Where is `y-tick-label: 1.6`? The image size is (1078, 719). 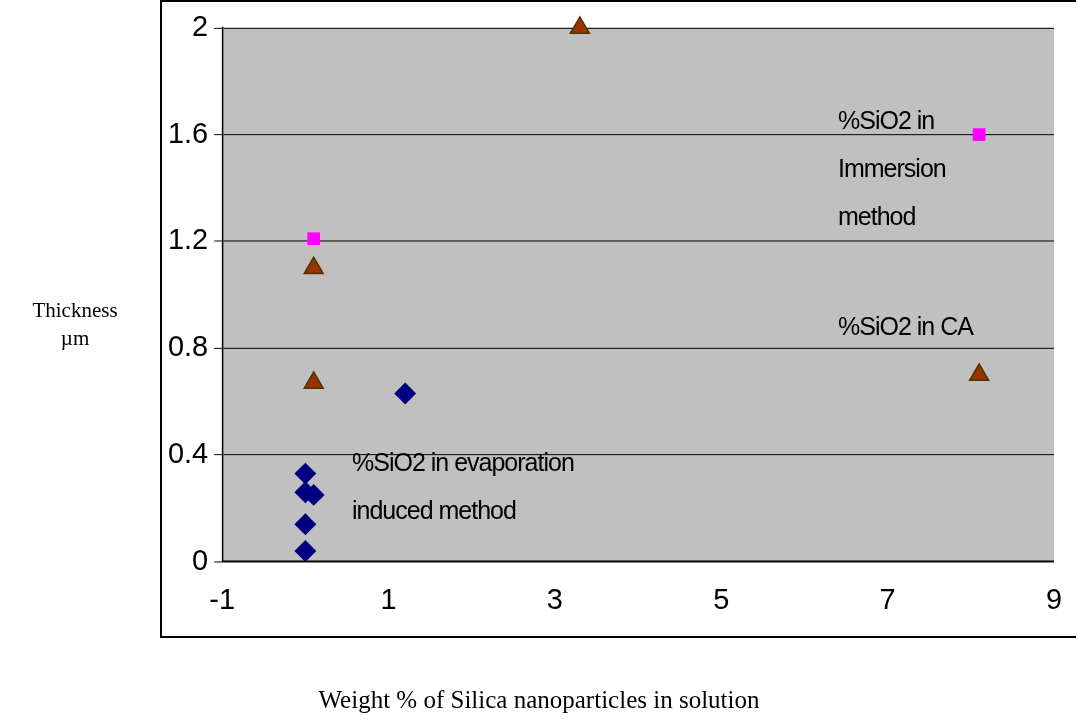 y-tick-label: 1.6 is located at coordinates (188, 132).